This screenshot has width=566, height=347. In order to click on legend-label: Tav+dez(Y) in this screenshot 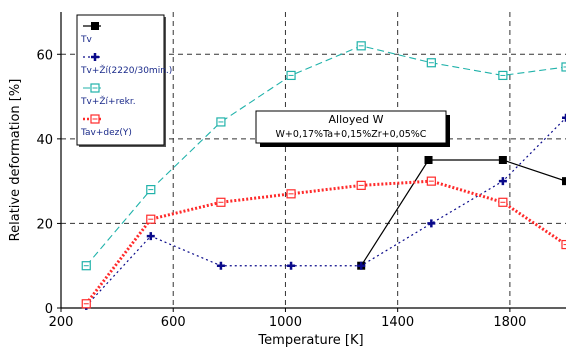, I will do `click(106, 133)`.